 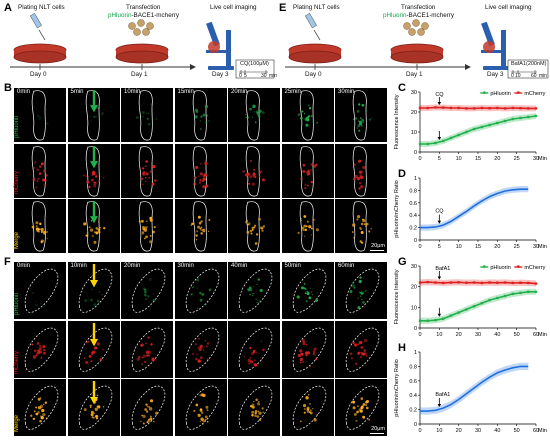 I want to click on y-tick-label: 0, so click(x=415, y=241).